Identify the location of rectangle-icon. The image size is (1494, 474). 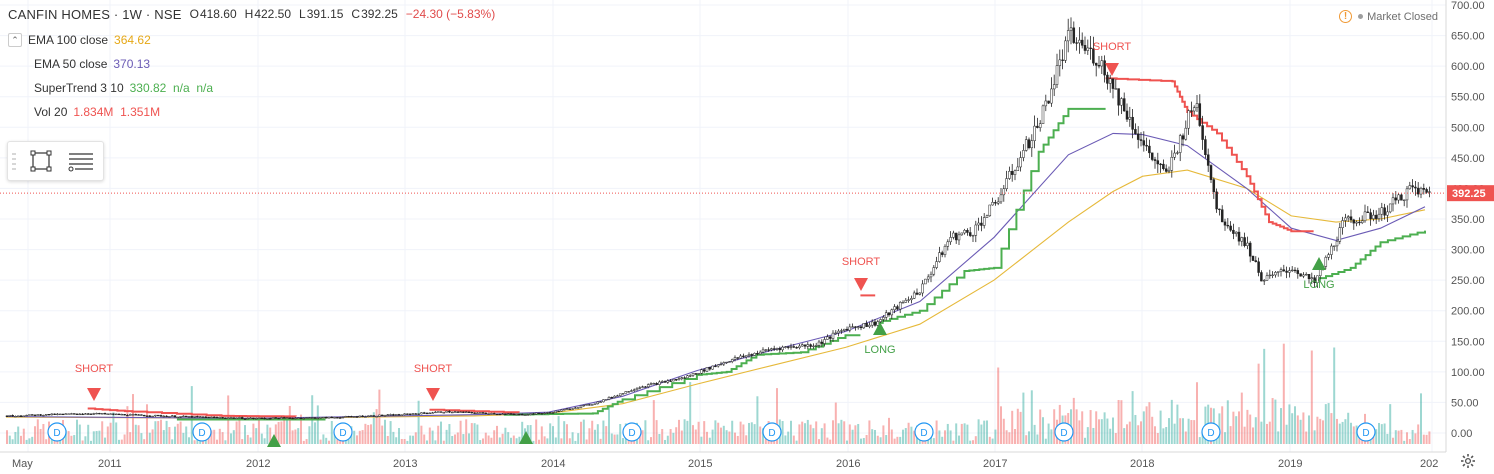
(41, 161).